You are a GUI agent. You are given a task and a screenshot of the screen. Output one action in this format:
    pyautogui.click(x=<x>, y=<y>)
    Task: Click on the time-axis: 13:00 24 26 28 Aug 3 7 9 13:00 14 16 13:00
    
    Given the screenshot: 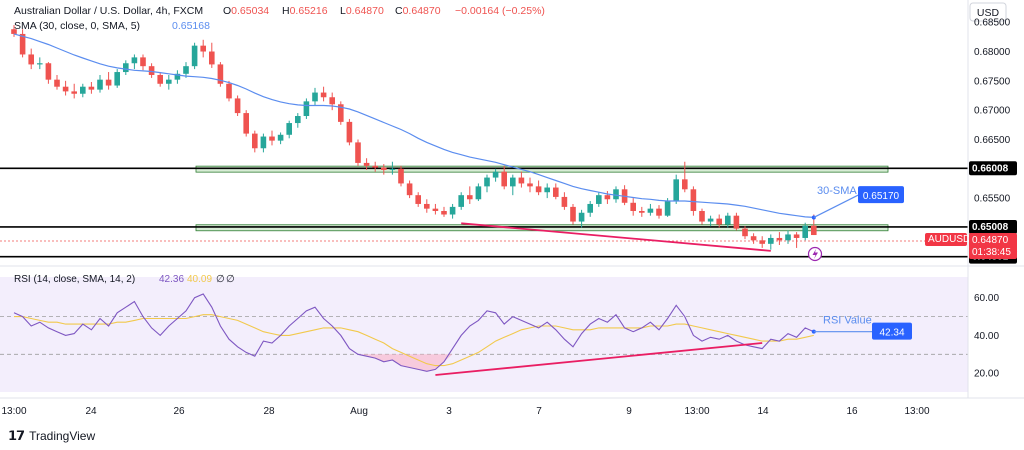 What is the action you would take?
    pyautogui.click(x=512, y=407)
    